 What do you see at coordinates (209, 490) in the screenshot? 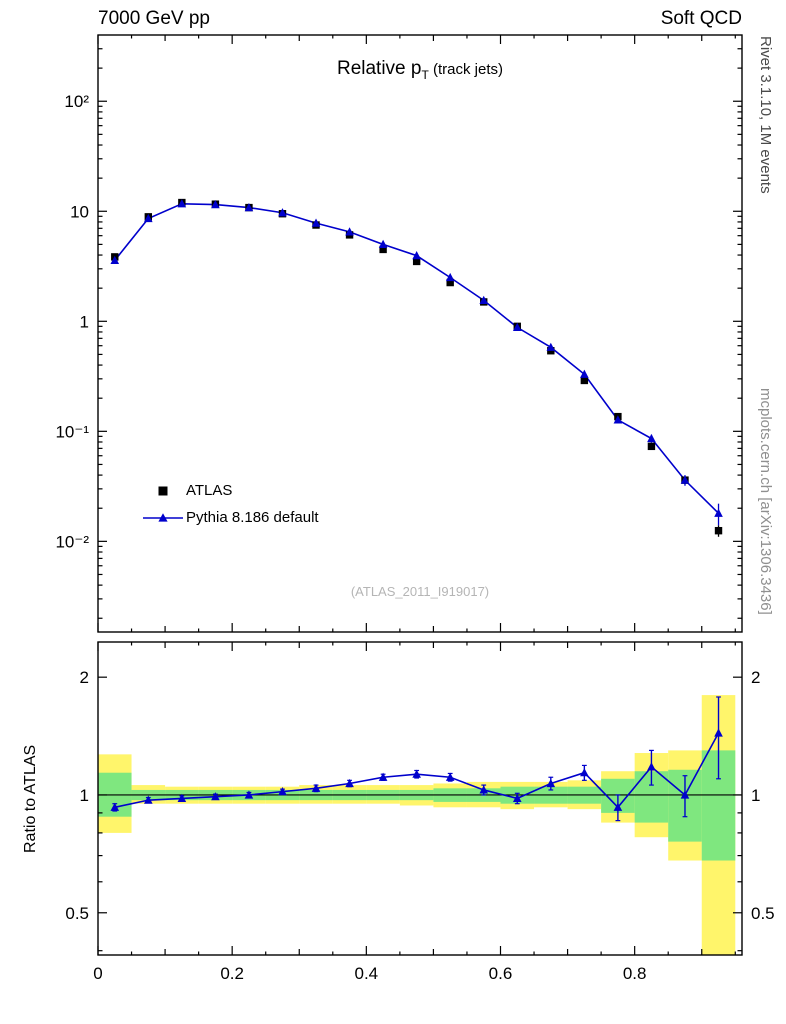
I see `legend-label-atlas: ATLAS` at bounding box center [209, 490].